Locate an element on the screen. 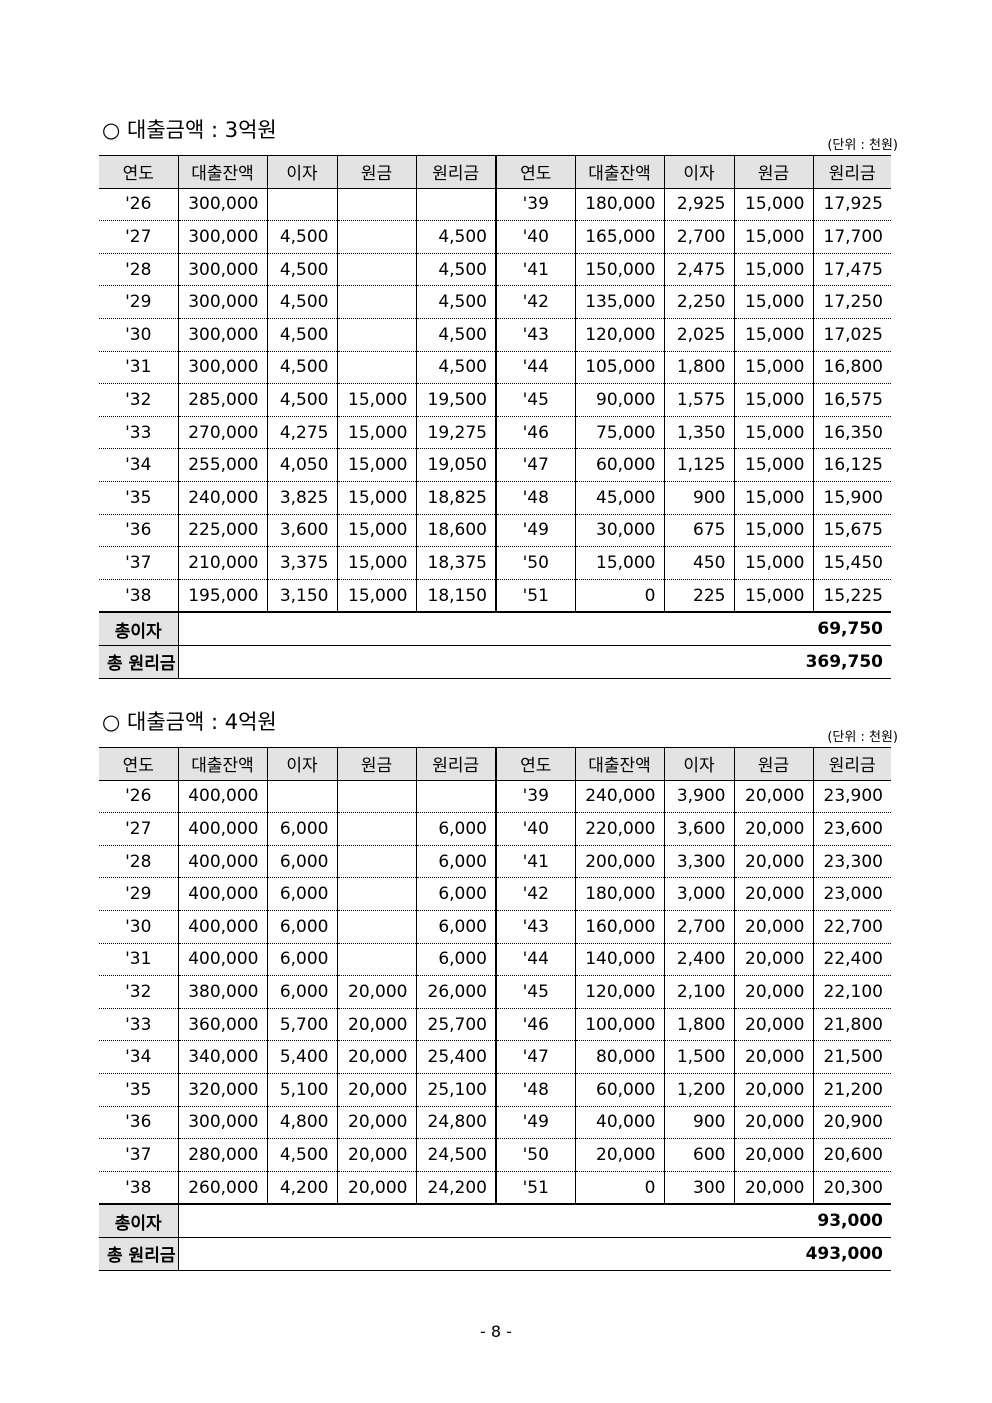 The width and height of the screenshot is (992, 1403). table-row: '26 300,000 '39 180,000 2,925 15,000 17,925 is located at coordinates (495, 205).